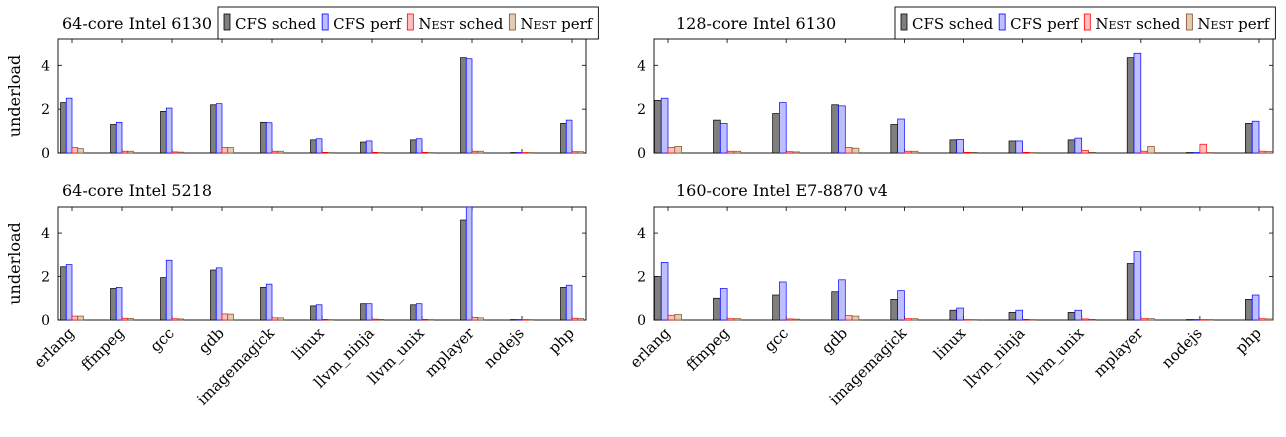 The image size is (1286, 437). What do you see at coordinates (1233, 24) in the screenshot?
I see `legend-label-nest-perf: Nest perf` at bounding box center [1233, 24].